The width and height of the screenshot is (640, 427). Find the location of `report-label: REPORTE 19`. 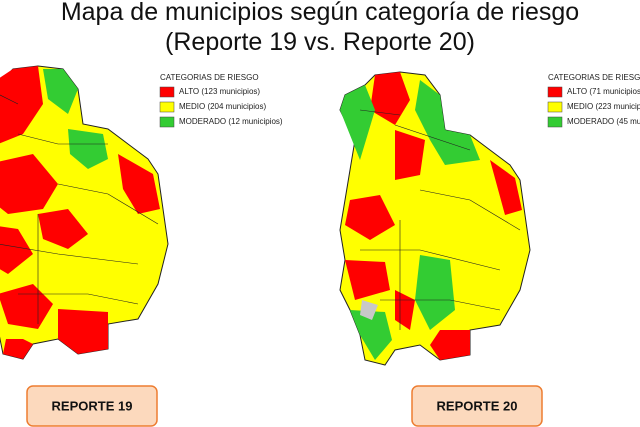

report-label: REPORTE 19 is located at coordinates (92, 405).